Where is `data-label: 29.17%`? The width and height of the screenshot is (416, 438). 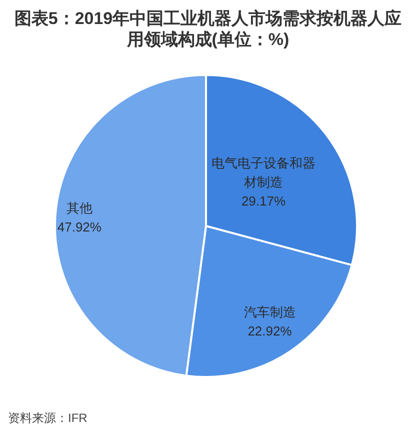 data-label: 29.17% is located at coordinates (263, 200).